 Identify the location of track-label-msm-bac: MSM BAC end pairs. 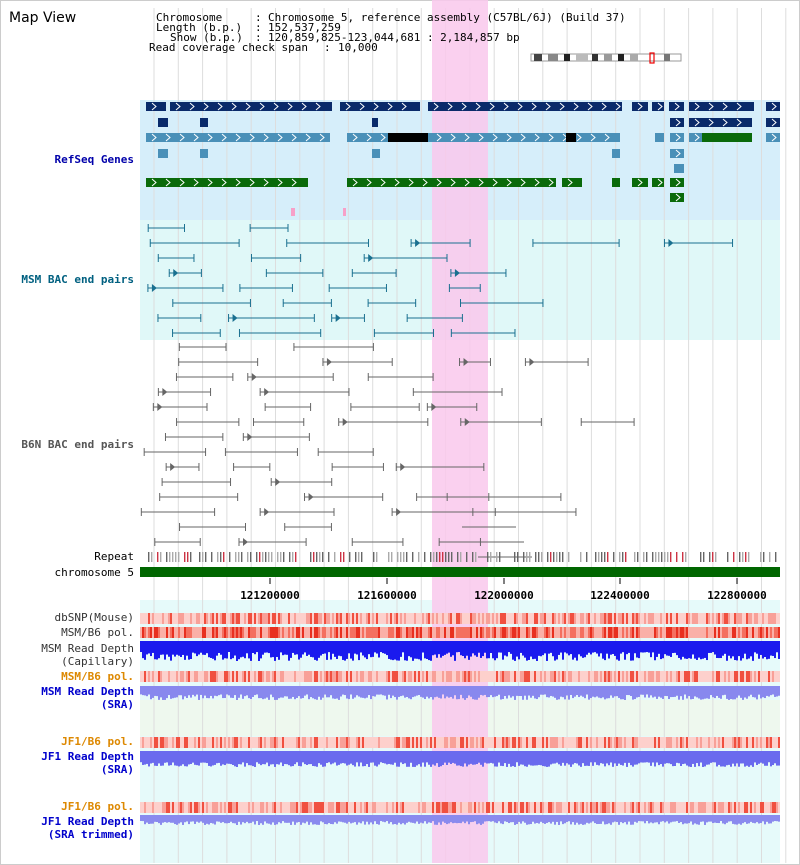
(77, 279).